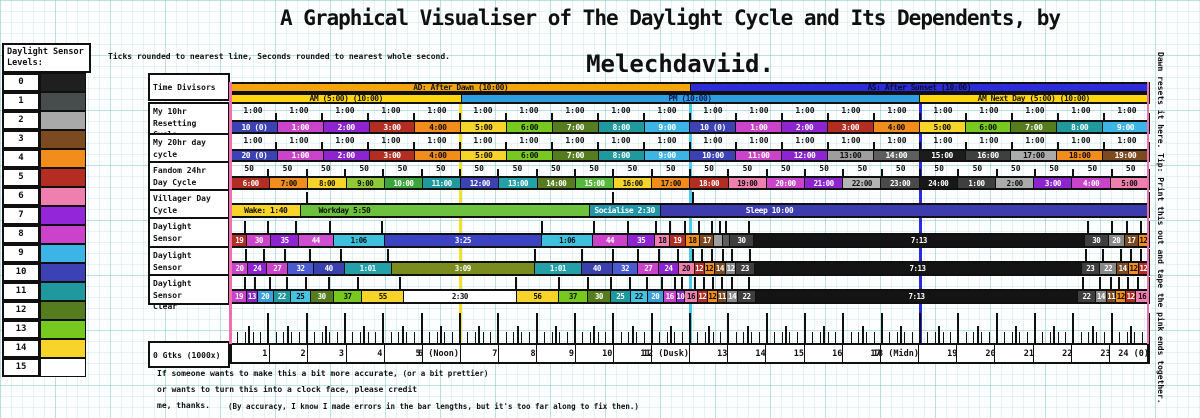  Describe the element at coordinates (46, 254) in the screenshot. I see `legend-row: 9` at that location.